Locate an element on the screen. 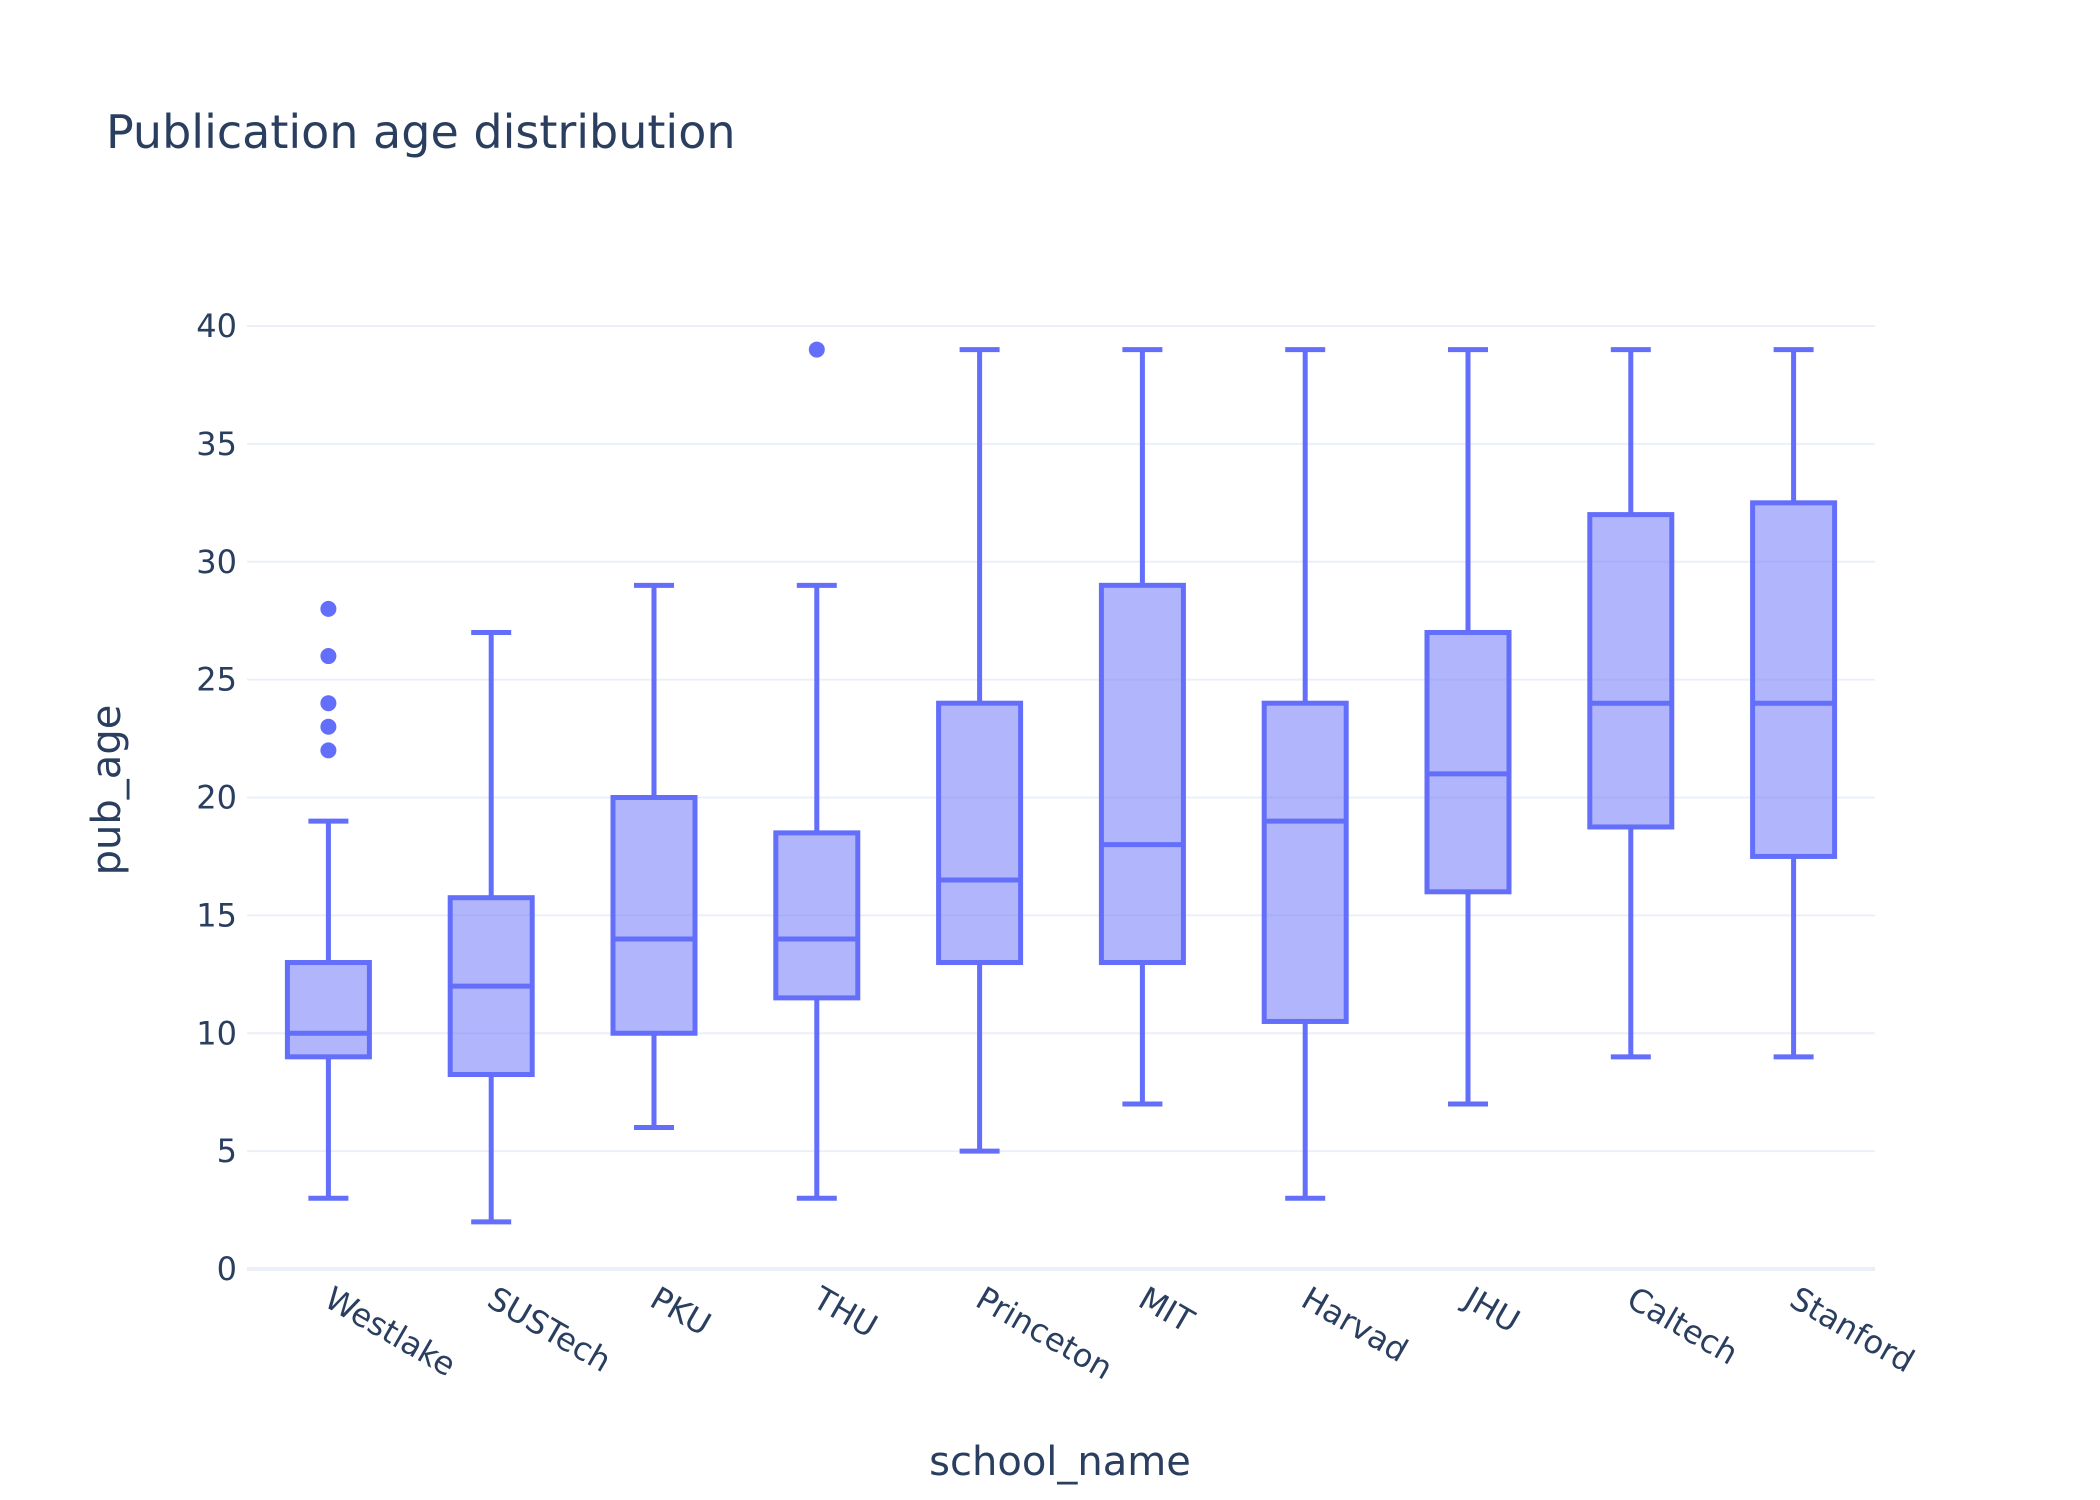  x-axis-title: school_name is located at coordinates (1060, 1462).